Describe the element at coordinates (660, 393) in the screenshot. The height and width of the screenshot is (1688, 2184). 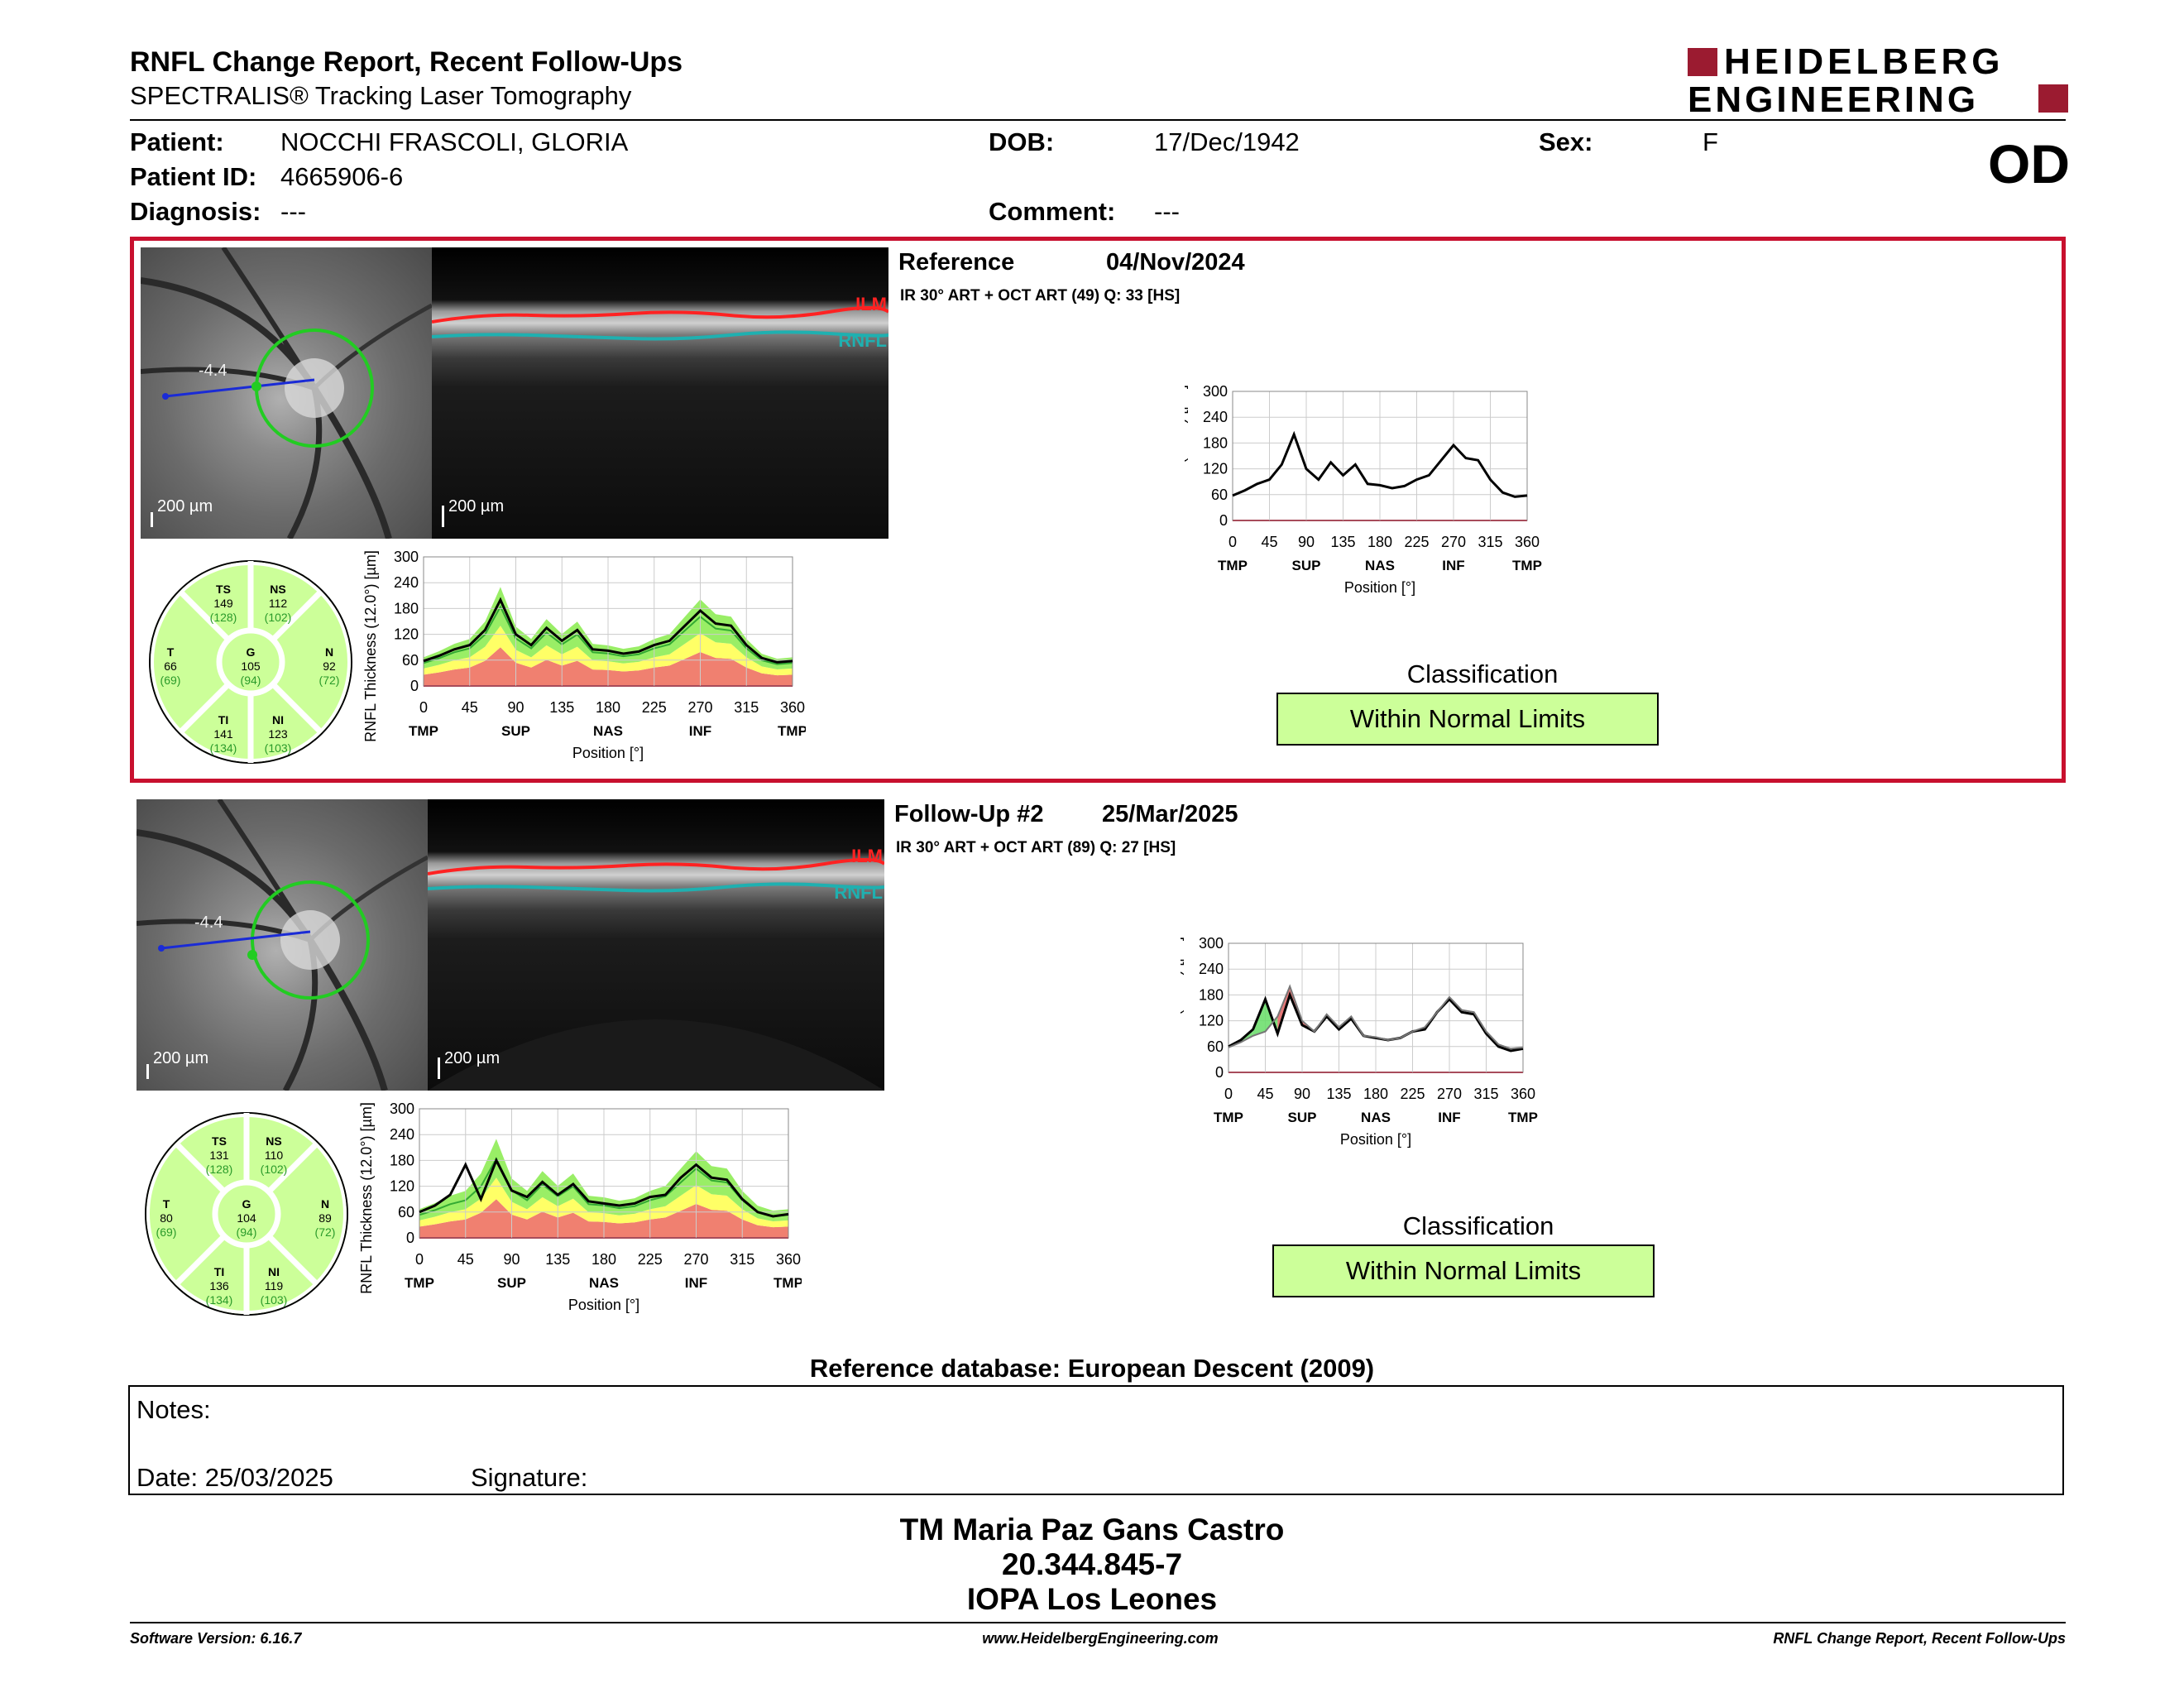
I see `oct-bscan-image: ILM RNFL 200 µm` at that location.